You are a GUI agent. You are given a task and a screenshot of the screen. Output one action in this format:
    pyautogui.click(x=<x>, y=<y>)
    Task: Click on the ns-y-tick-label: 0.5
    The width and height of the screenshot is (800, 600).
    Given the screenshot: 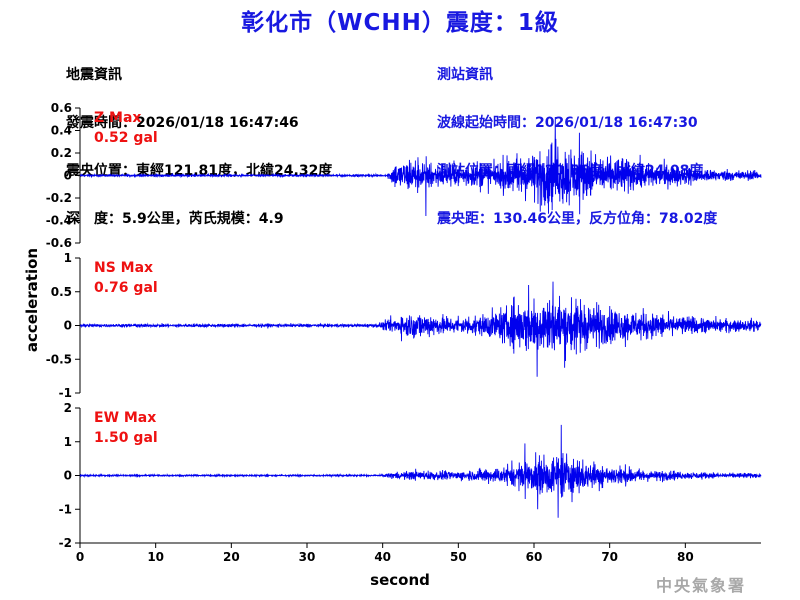 What is the action you would take?
    pyautogui.click(x=61, y=292)
    